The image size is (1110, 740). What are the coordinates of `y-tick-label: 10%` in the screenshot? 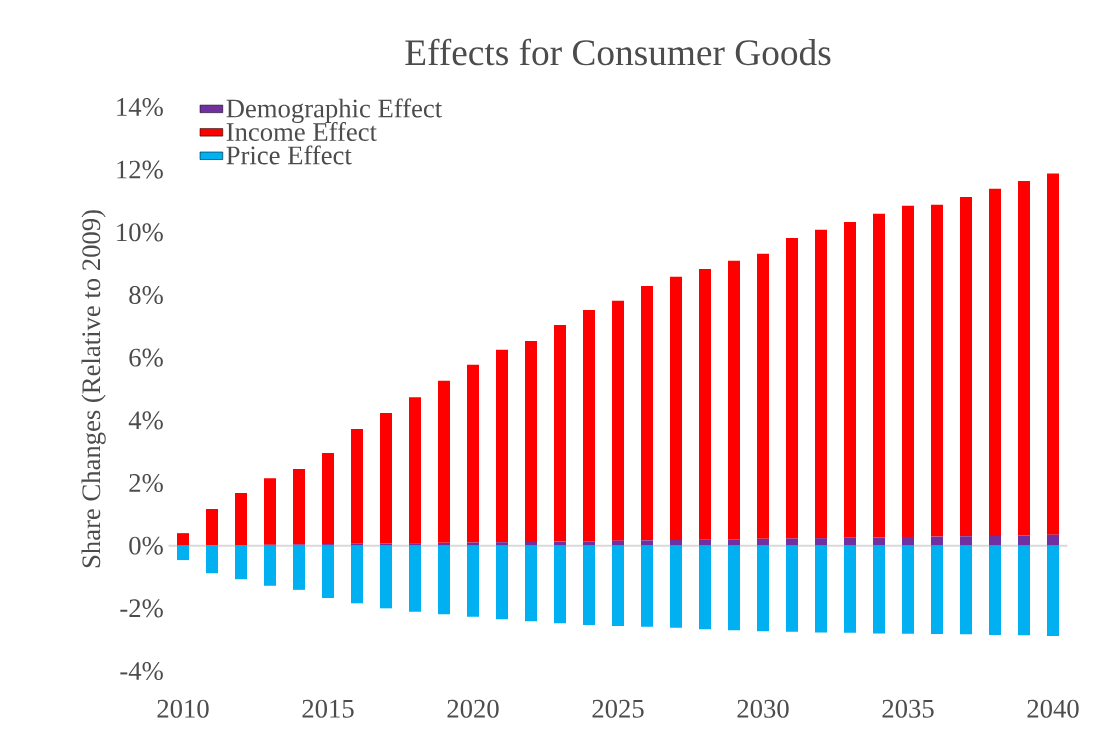 It's located at (140, 232).